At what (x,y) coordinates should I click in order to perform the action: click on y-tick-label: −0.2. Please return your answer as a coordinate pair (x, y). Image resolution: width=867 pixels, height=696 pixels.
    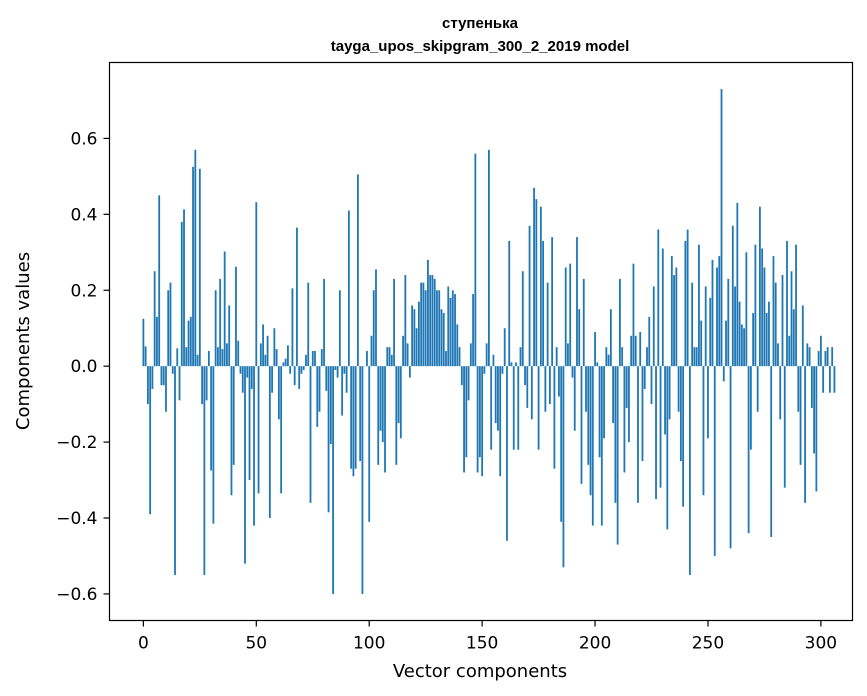
    Looking at the image, I should click on (76, 443).